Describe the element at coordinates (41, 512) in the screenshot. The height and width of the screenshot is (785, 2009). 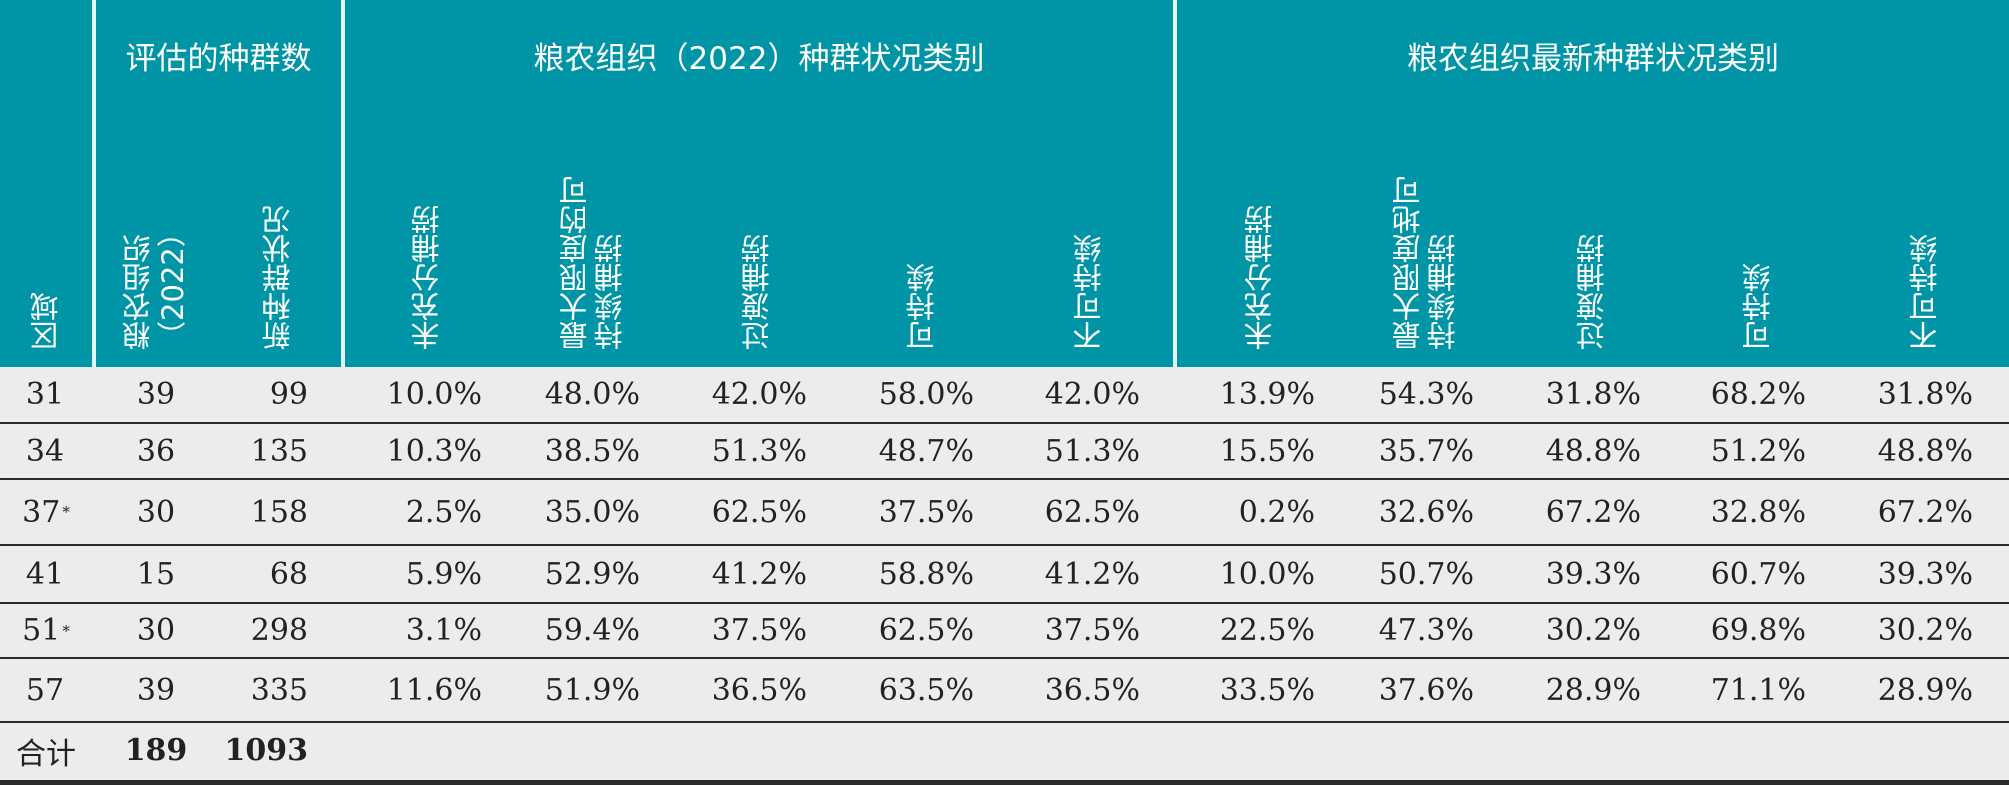
I see `region-value: 37` at that location.